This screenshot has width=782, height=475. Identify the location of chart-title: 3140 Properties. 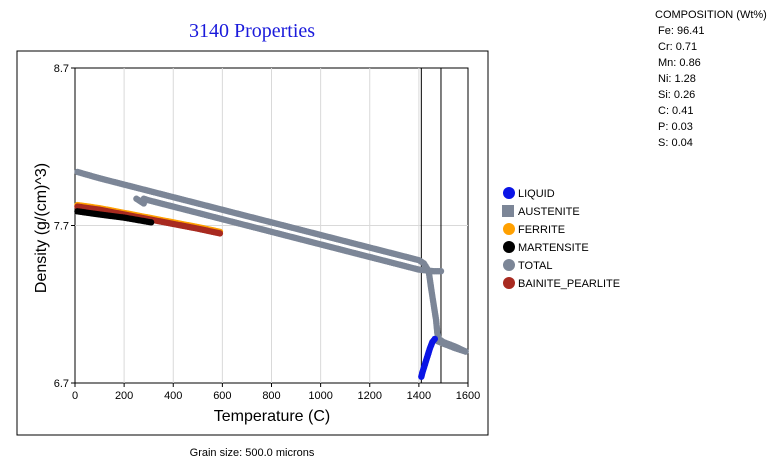
(252, 31).